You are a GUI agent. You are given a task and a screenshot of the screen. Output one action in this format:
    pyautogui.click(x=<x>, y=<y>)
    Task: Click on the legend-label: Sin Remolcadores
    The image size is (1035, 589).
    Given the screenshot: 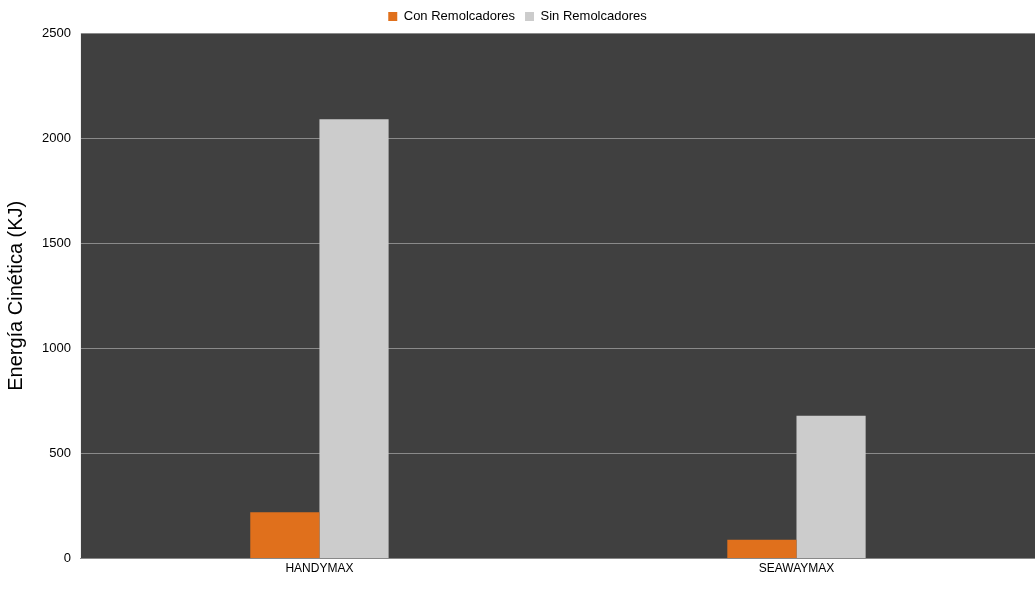 What is the action you would take?
    pyautogui.click(x=594, y=16)
    